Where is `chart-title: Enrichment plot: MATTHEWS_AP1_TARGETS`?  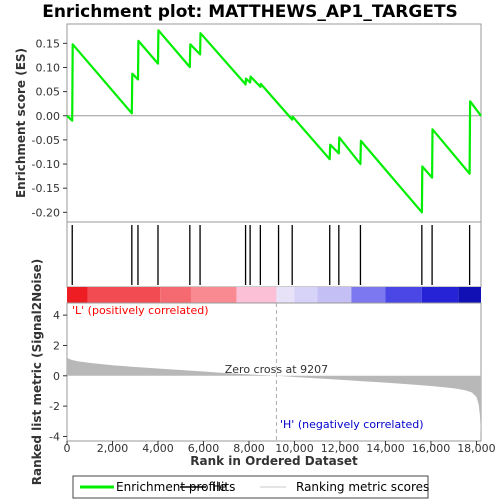 chart-title: Enrichment plot: MATTHEWS_AP1_TARGETS is located at coordinates (250, 12).